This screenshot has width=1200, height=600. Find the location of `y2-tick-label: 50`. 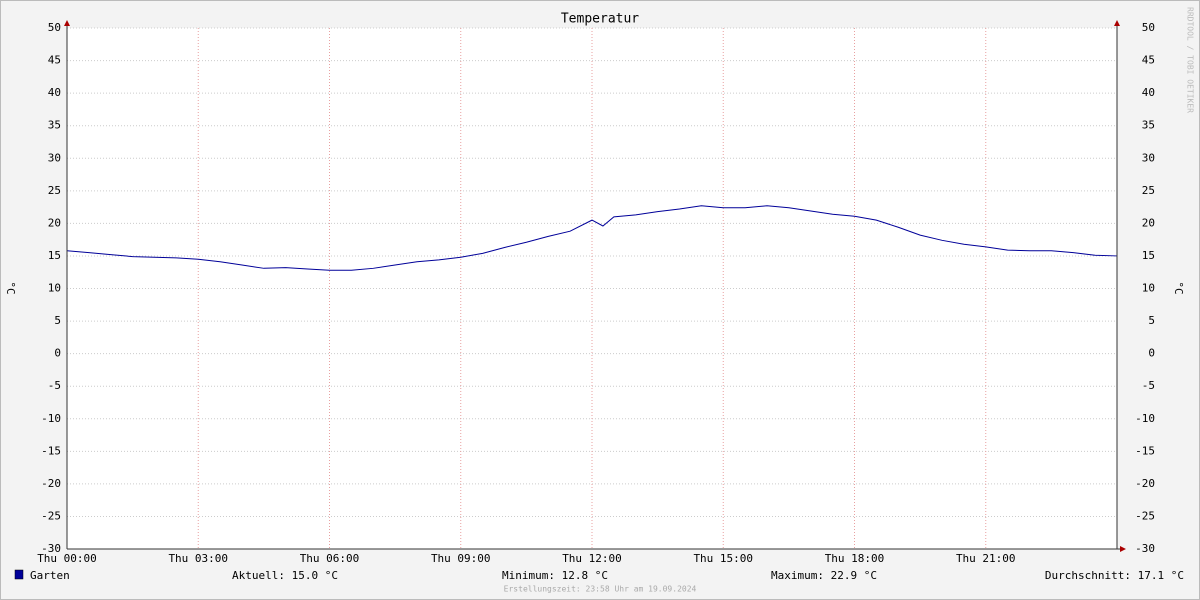

y2-tick-label: 50 is located at coordinates (1148, 27).